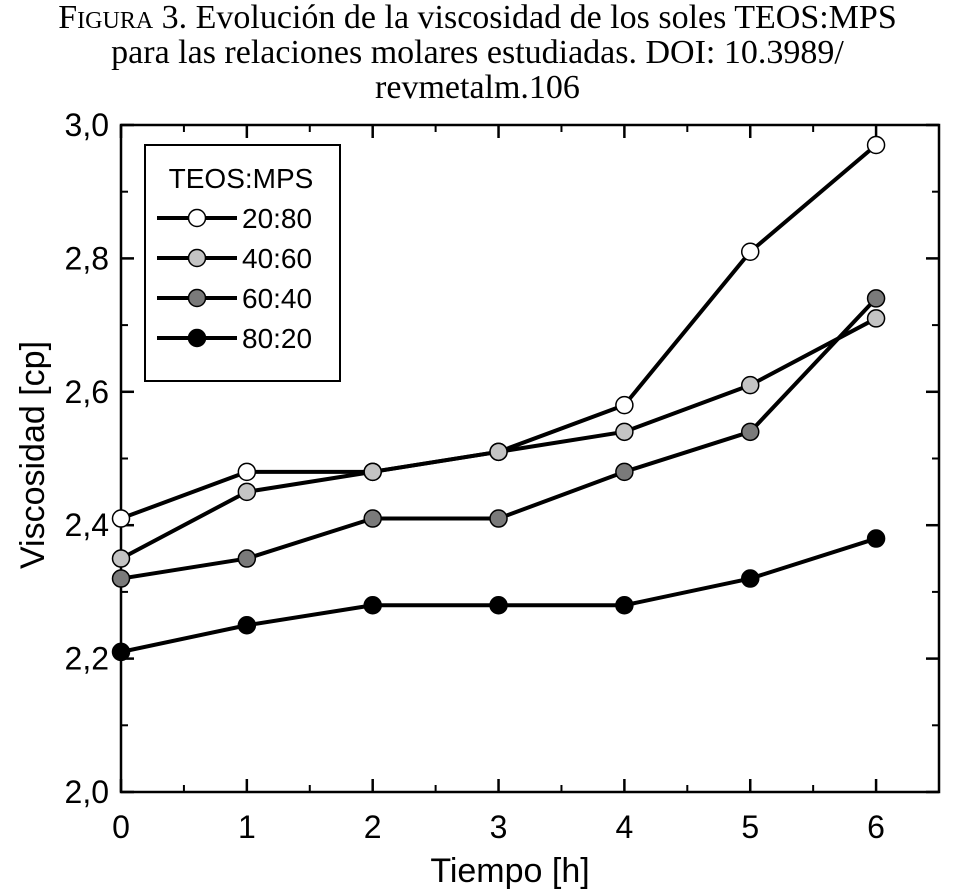  What do you see at coordinates (750, 827) in the screenshot?
I see `x-tick-label: 5` at bounding box center [750, 827].